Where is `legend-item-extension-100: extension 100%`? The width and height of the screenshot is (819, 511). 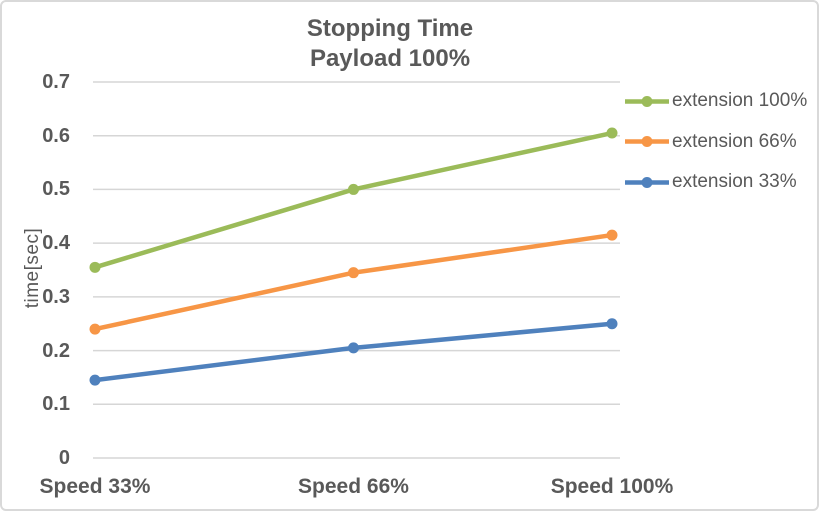 legend-item-extension-100: extension 100% is located at coordinates (715, 101).